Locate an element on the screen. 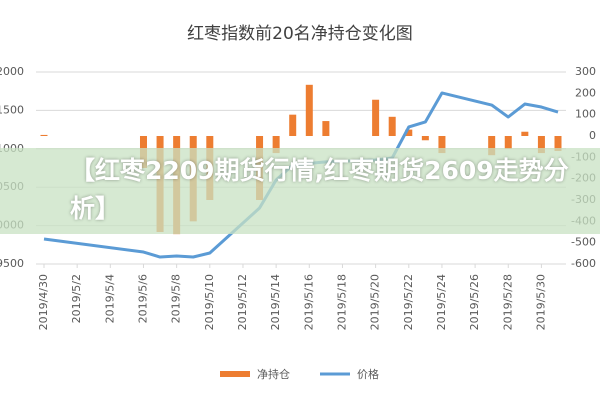  x-tick-label: 2019/5/30 is located at coordinates (540, 302).